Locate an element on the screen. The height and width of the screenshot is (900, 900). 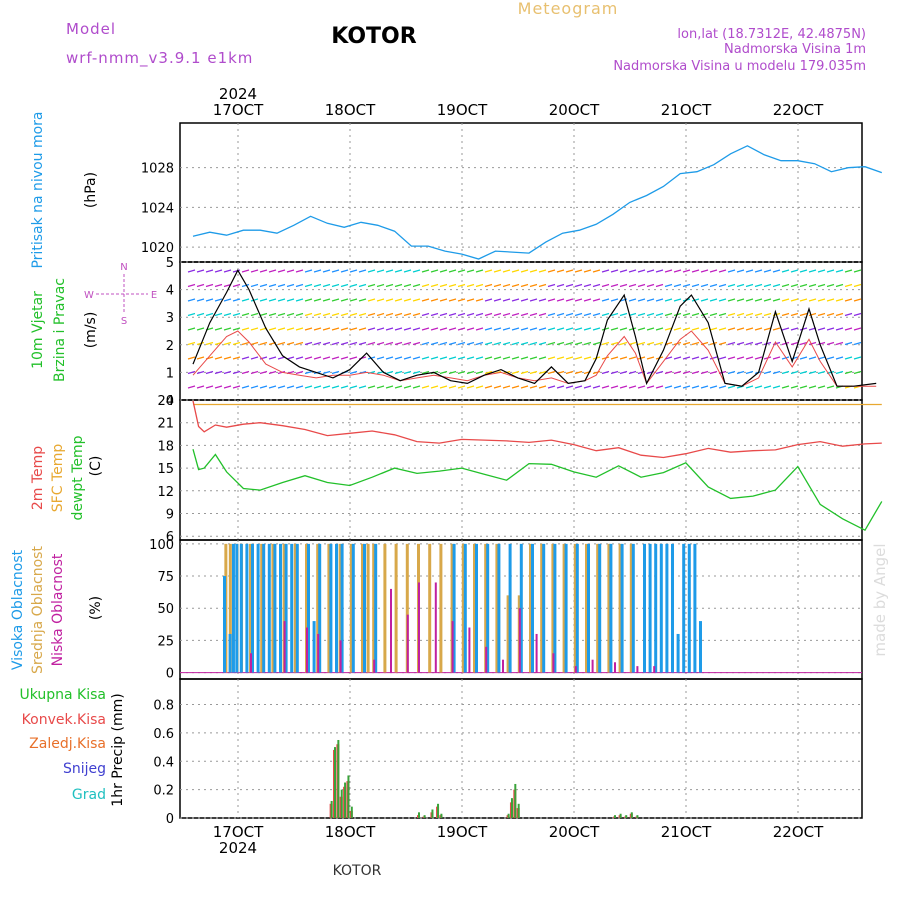
ytick-label: 25 is located at coordinates (165, 641).